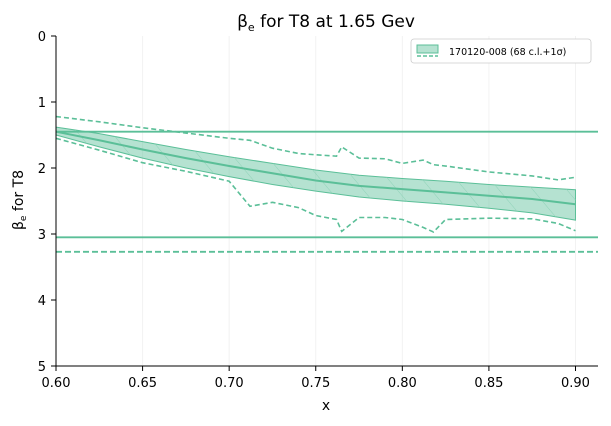  Describe the element at coordinates (42, 169) in the screenshot. I see `y-tick-label: 2` at that location.